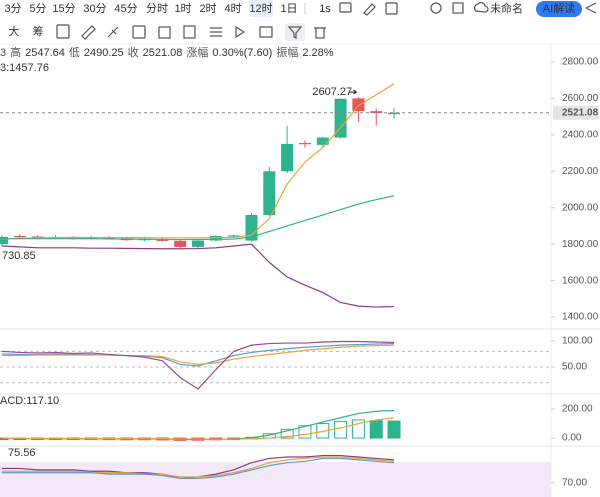  What do you see at coordinates (436, 8) in the screenshot?
I see `settings-icon` at bounding box center [436, 8].